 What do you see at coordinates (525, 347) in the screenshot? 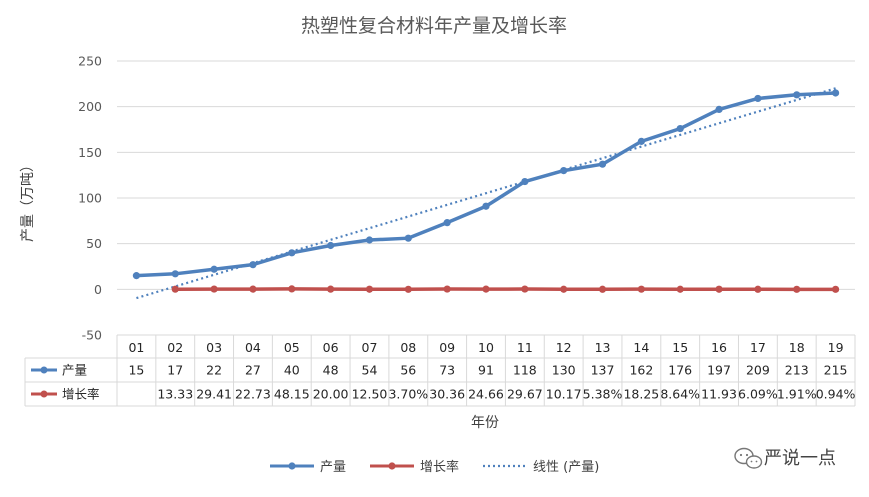
I see `x-tick-label: 11` at bounding box center [525, 347].